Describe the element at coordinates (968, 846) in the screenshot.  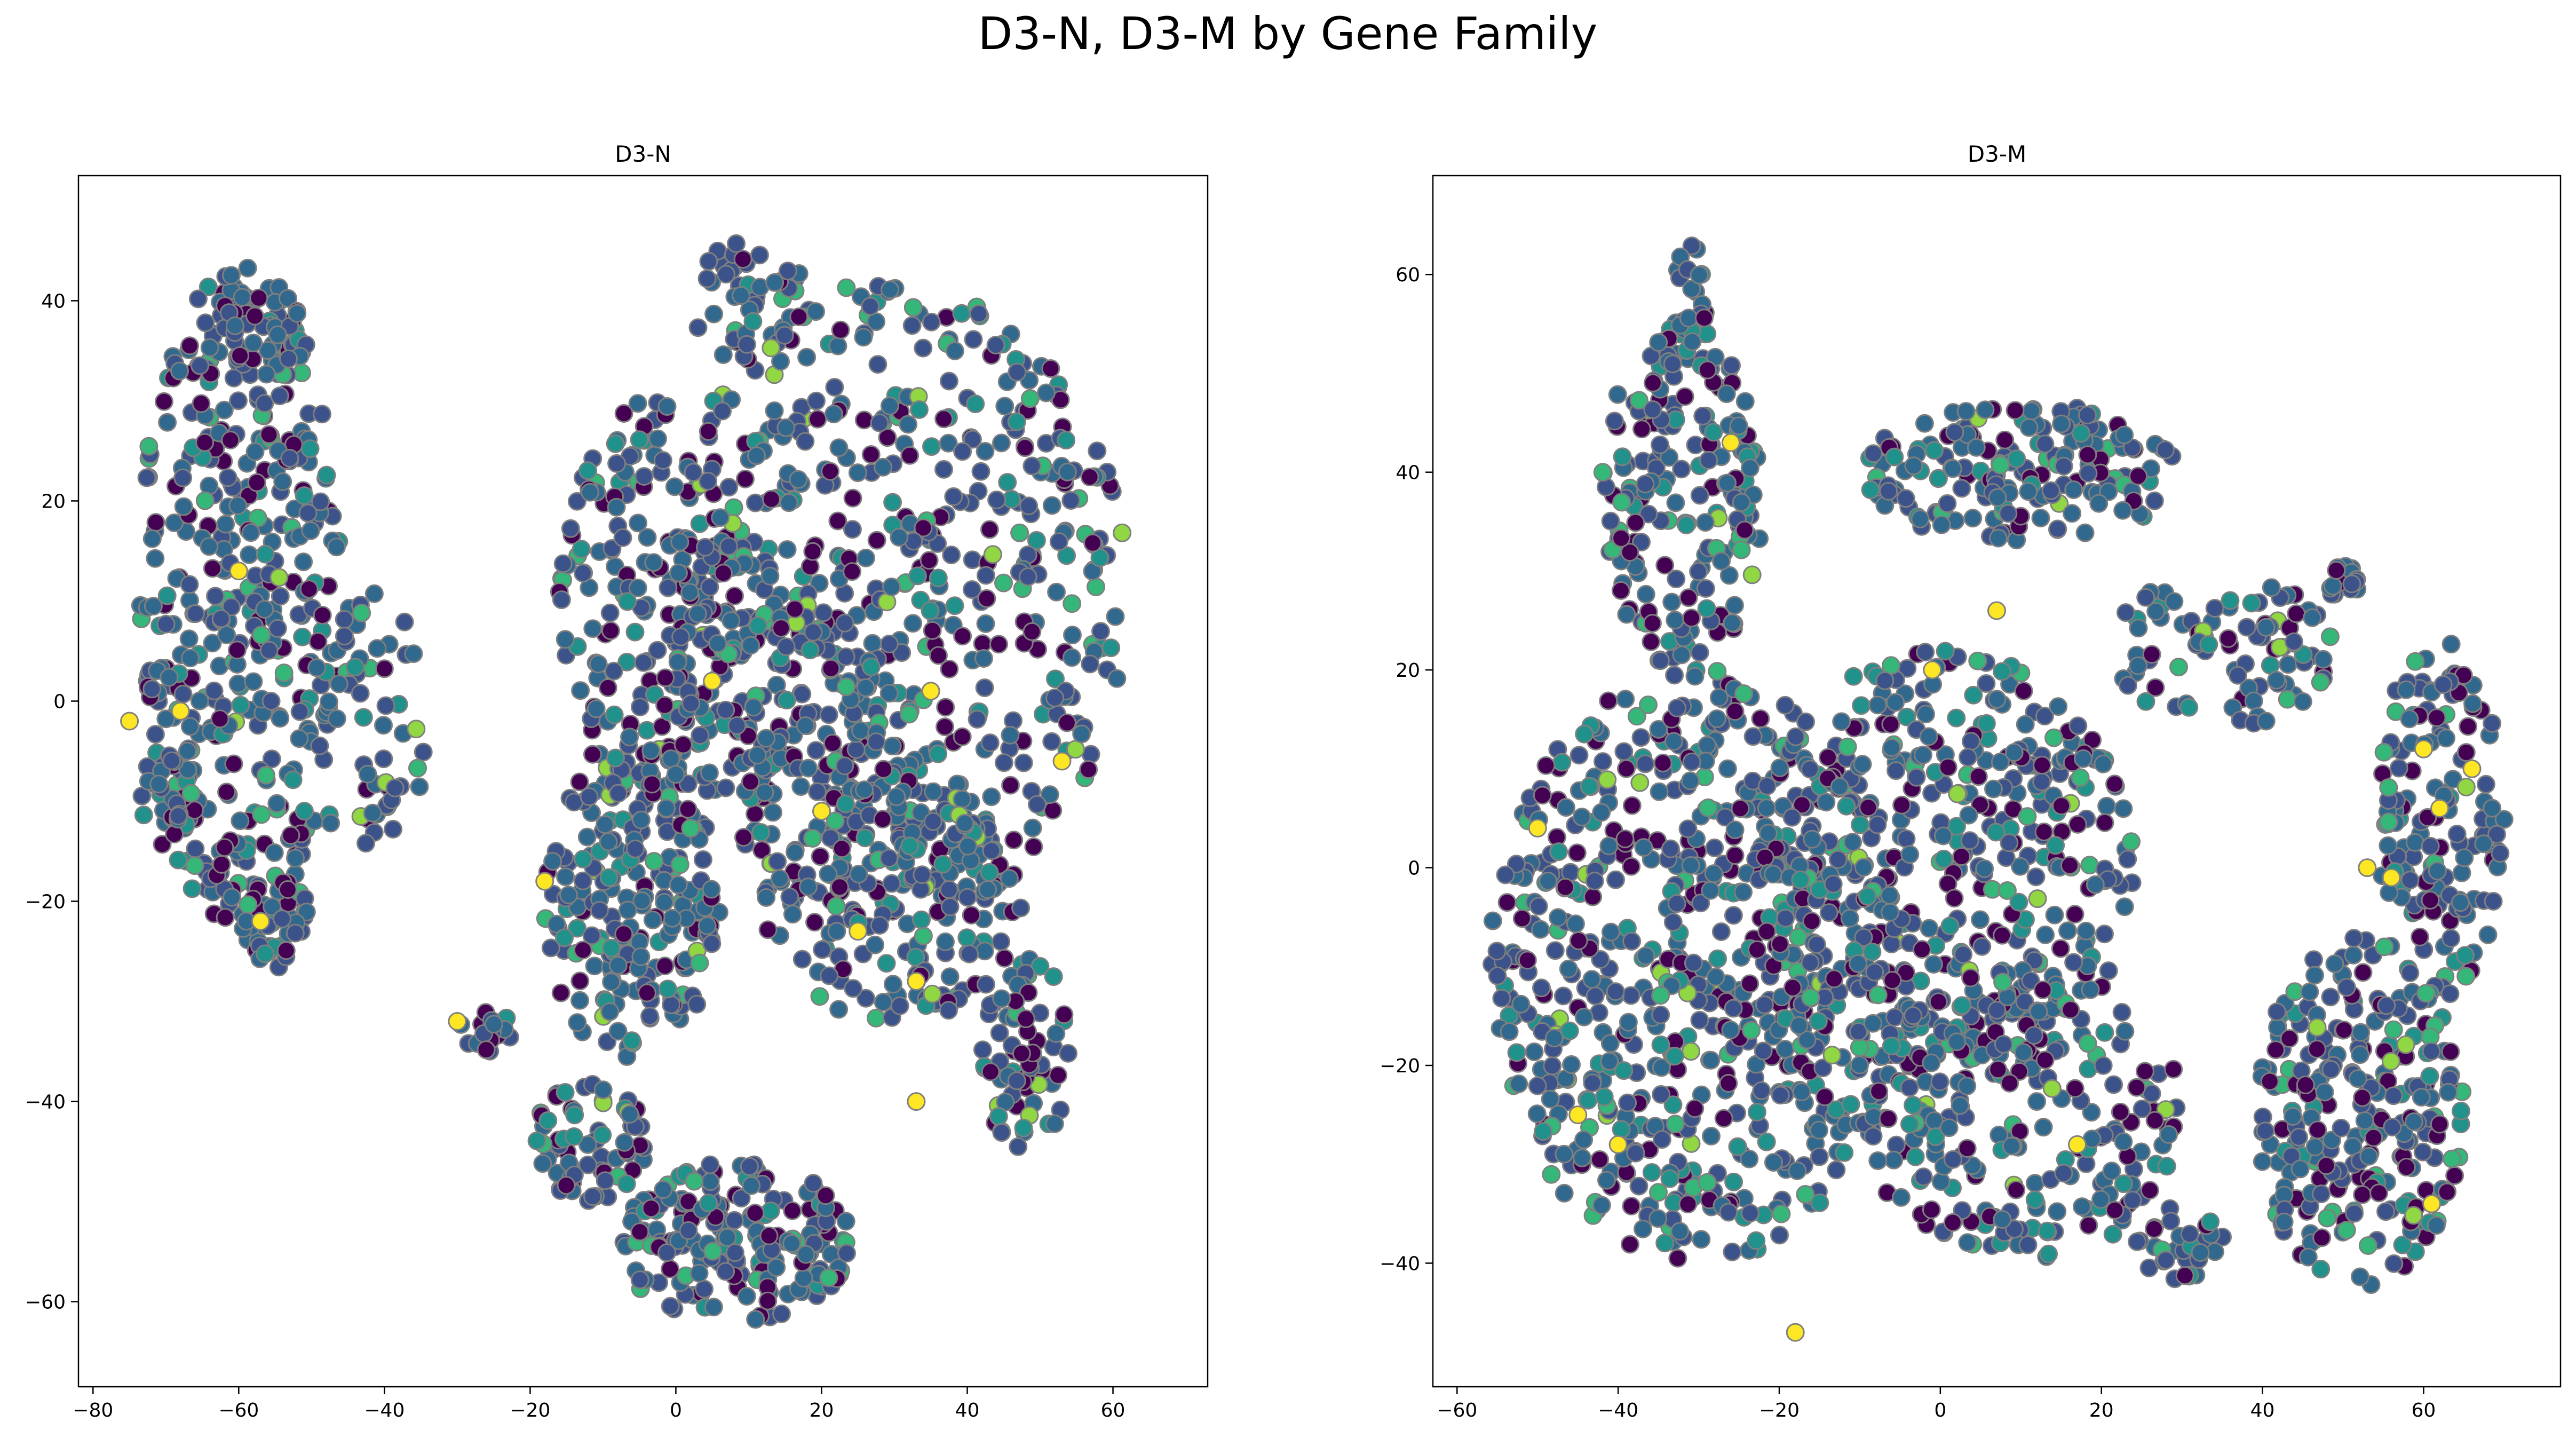
I see `scatter-point-1943` at that location.